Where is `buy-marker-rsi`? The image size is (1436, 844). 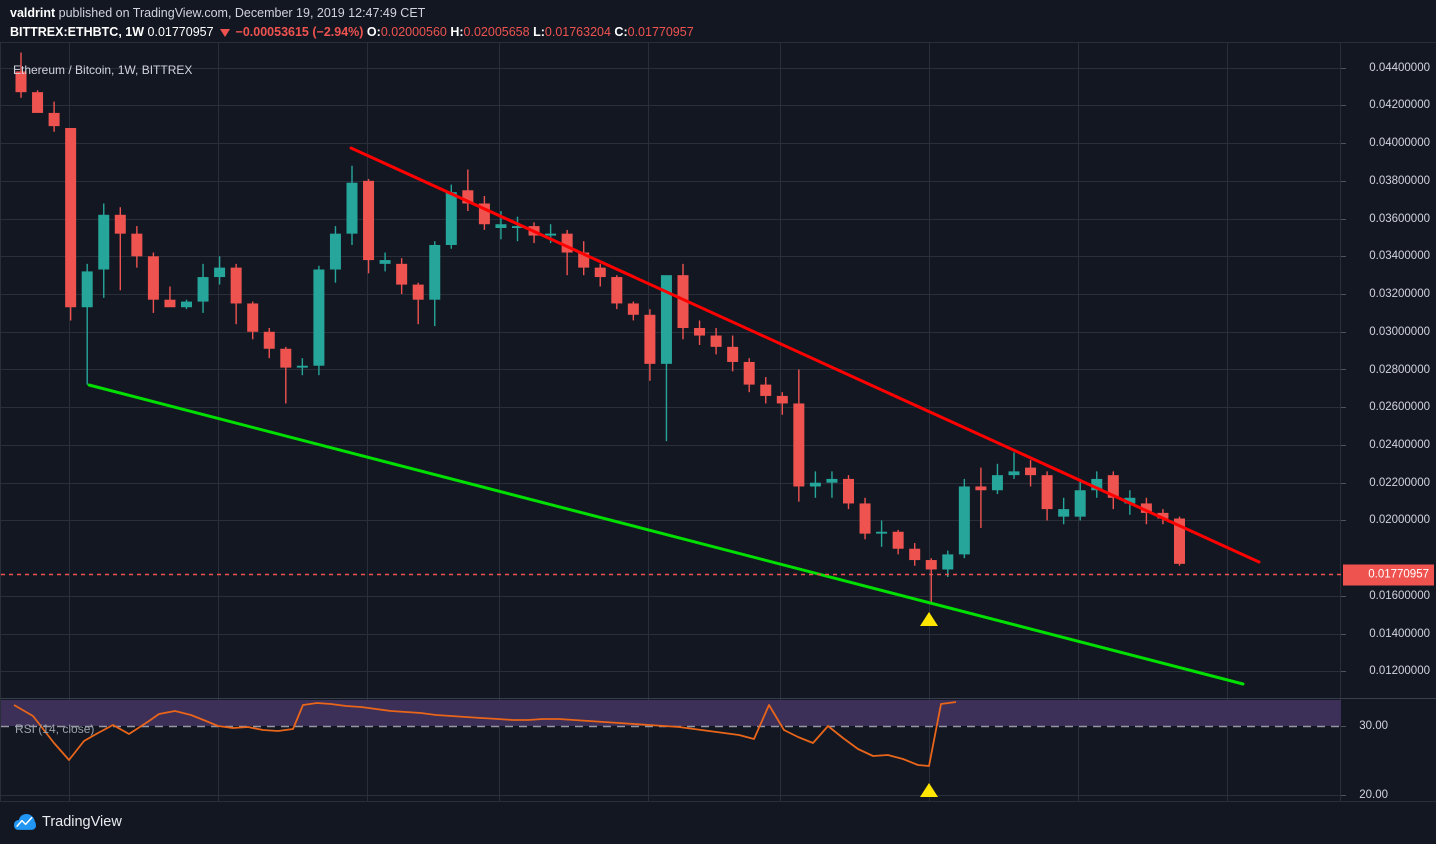
buy-marker-rsi is located at coordinates (929, 790).